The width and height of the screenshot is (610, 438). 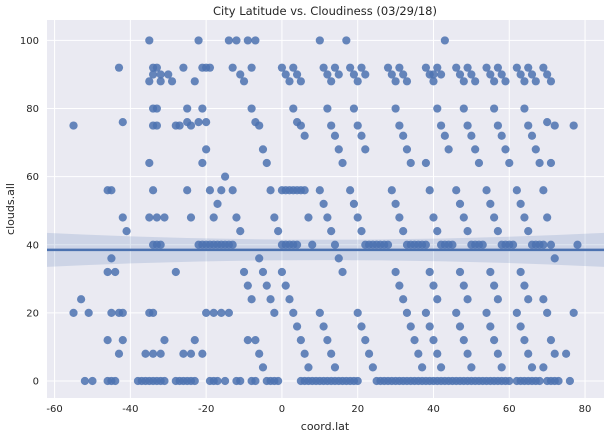 I want to click on x-axis-label: coord.lat, so click(x=325, y=426).